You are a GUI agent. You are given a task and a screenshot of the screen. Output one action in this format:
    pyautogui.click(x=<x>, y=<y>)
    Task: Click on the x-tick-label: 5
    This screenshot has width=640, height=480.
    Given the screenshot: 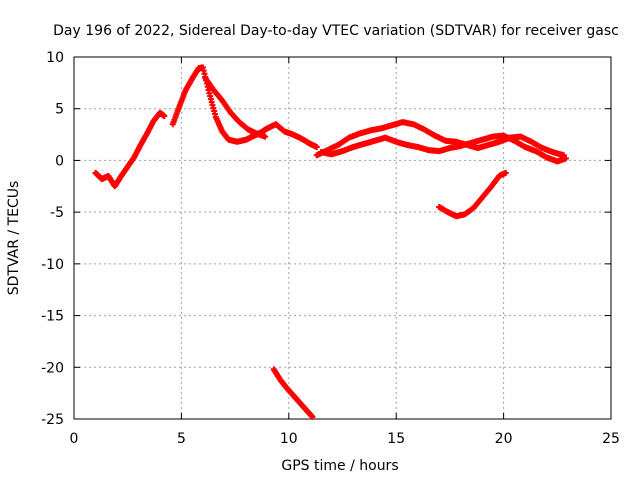 What is the action you would take?
    pyautogui.click(x=181, y=439)
    